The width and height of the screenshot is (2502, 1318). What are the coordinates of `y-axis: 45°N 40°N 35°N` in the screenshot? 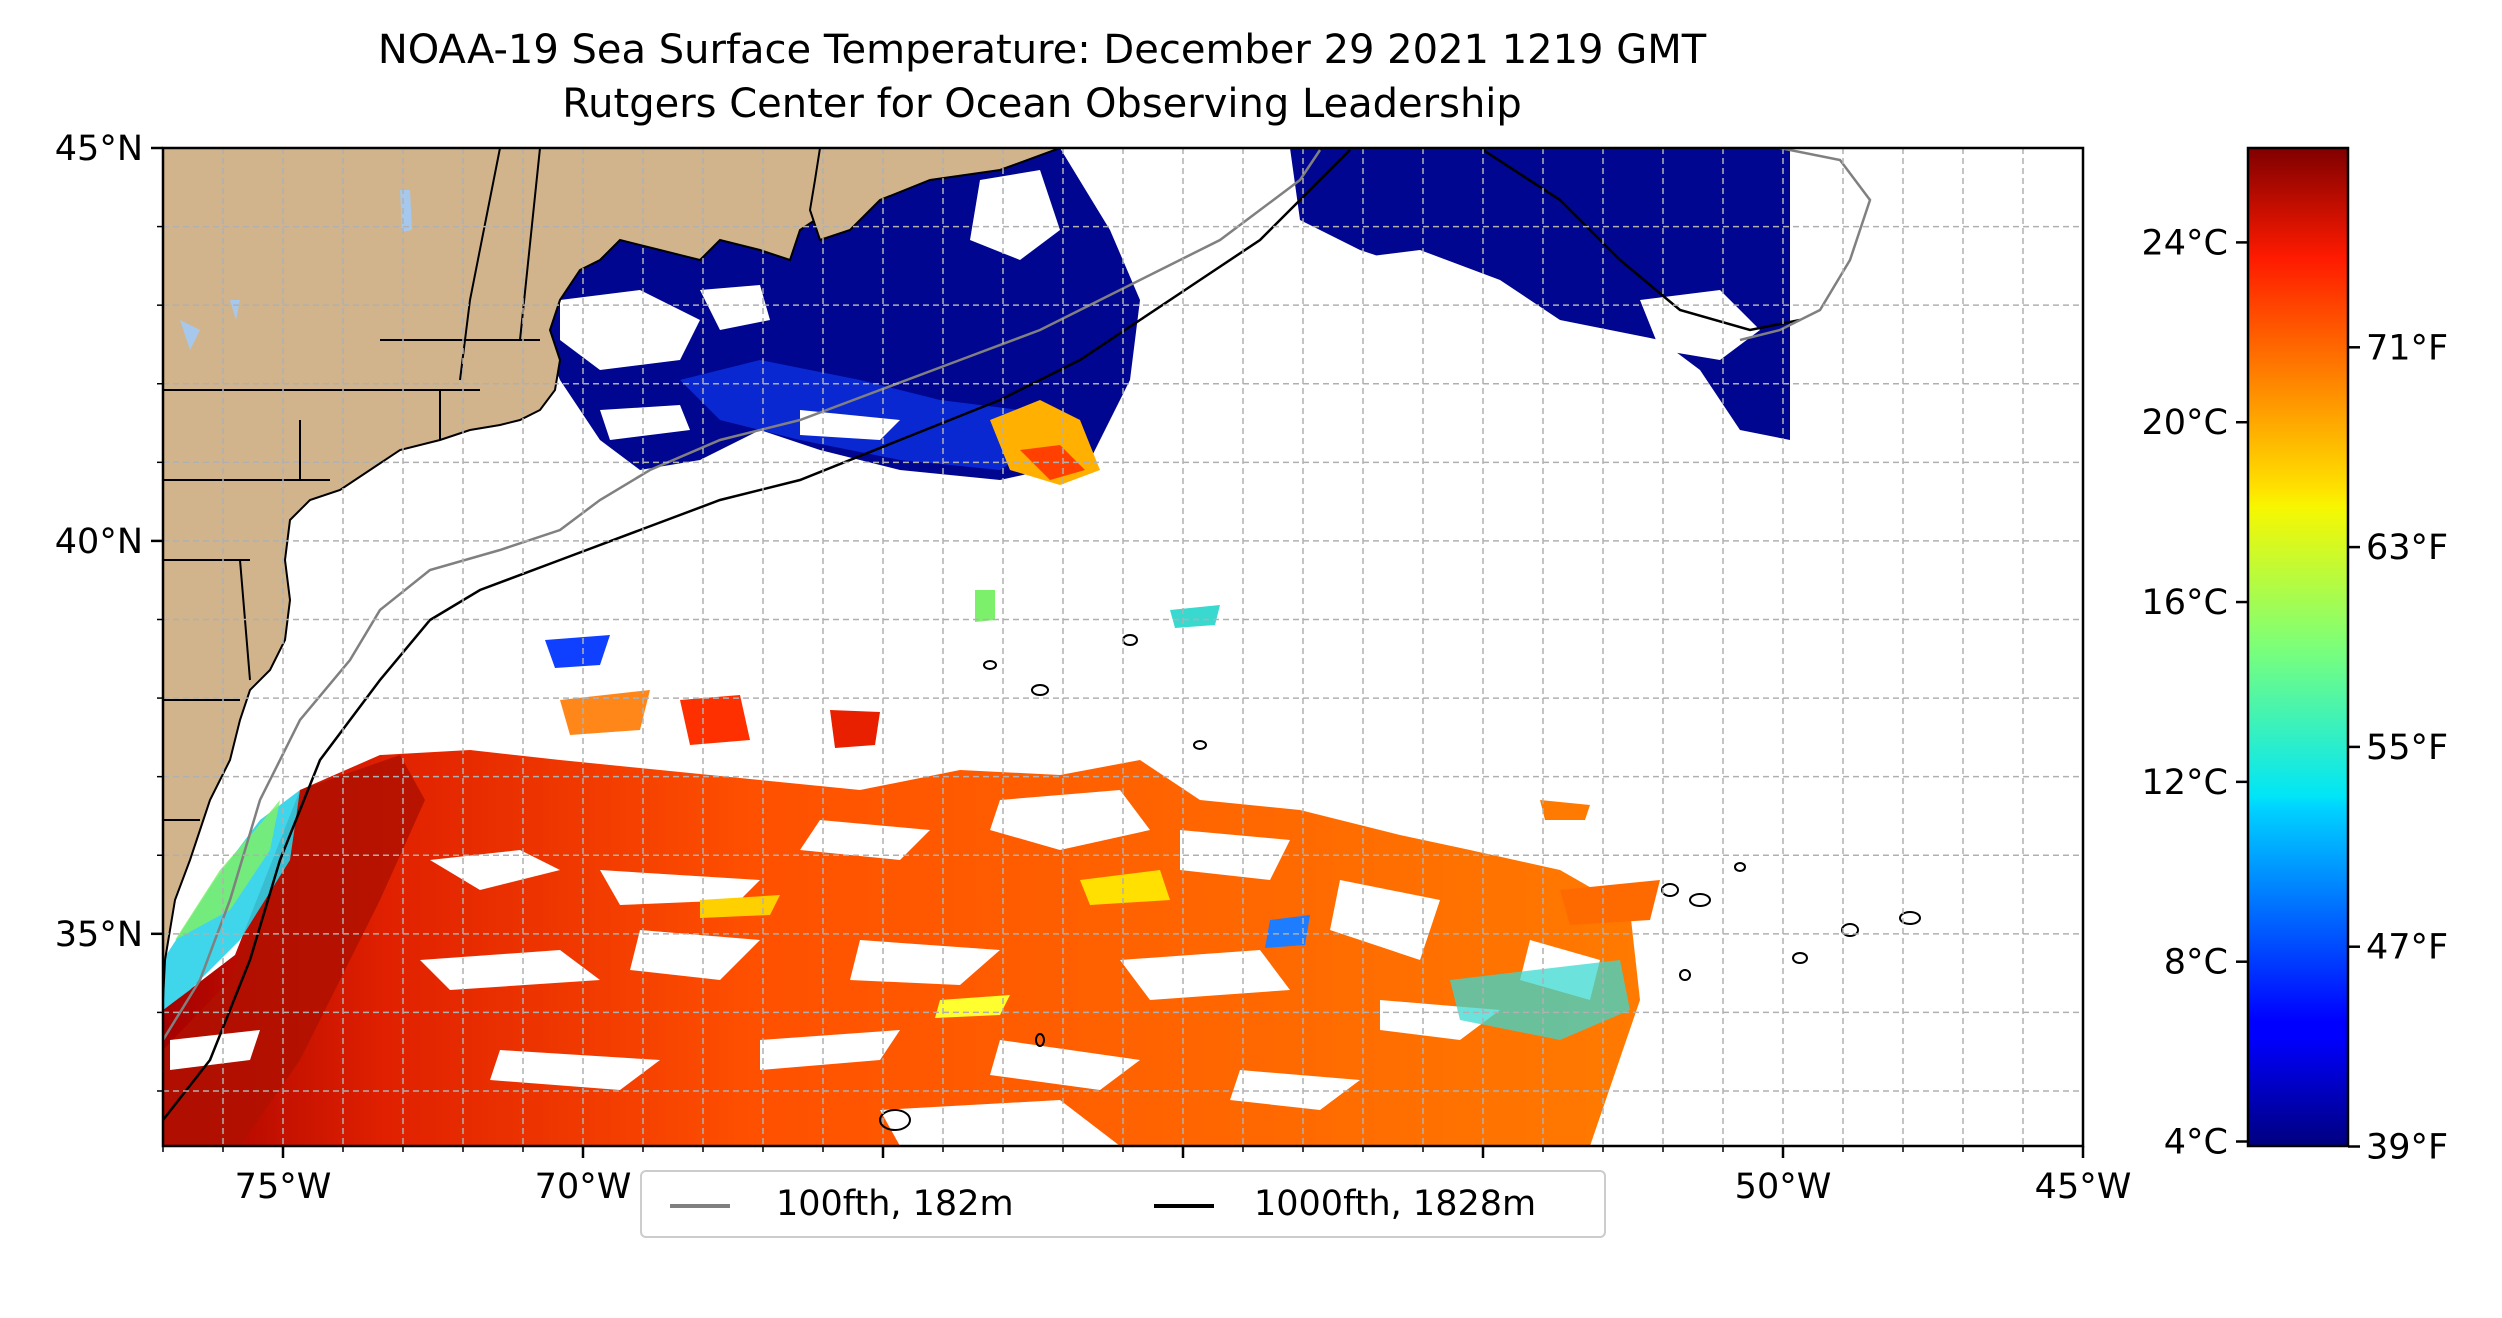 It's located at (109, 610).